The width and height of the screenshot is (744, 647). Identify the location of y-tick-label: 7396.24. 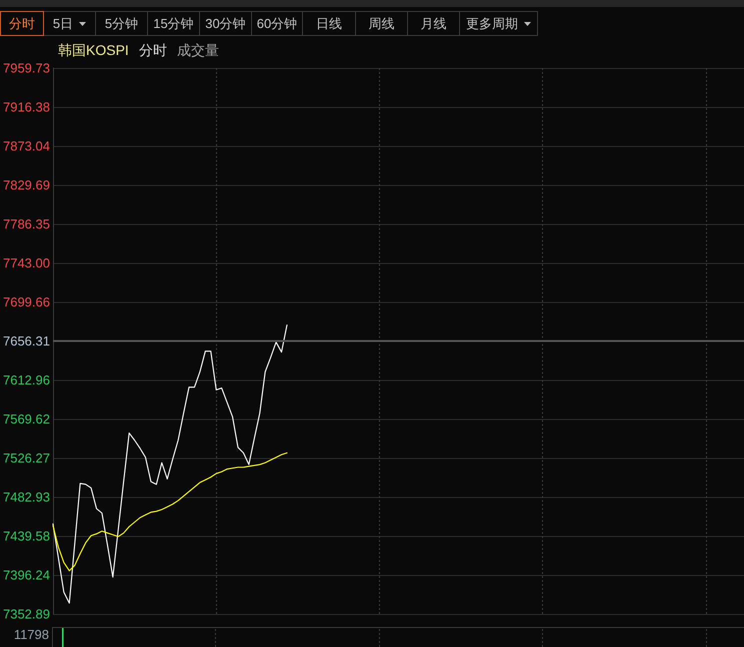
(26, 574).